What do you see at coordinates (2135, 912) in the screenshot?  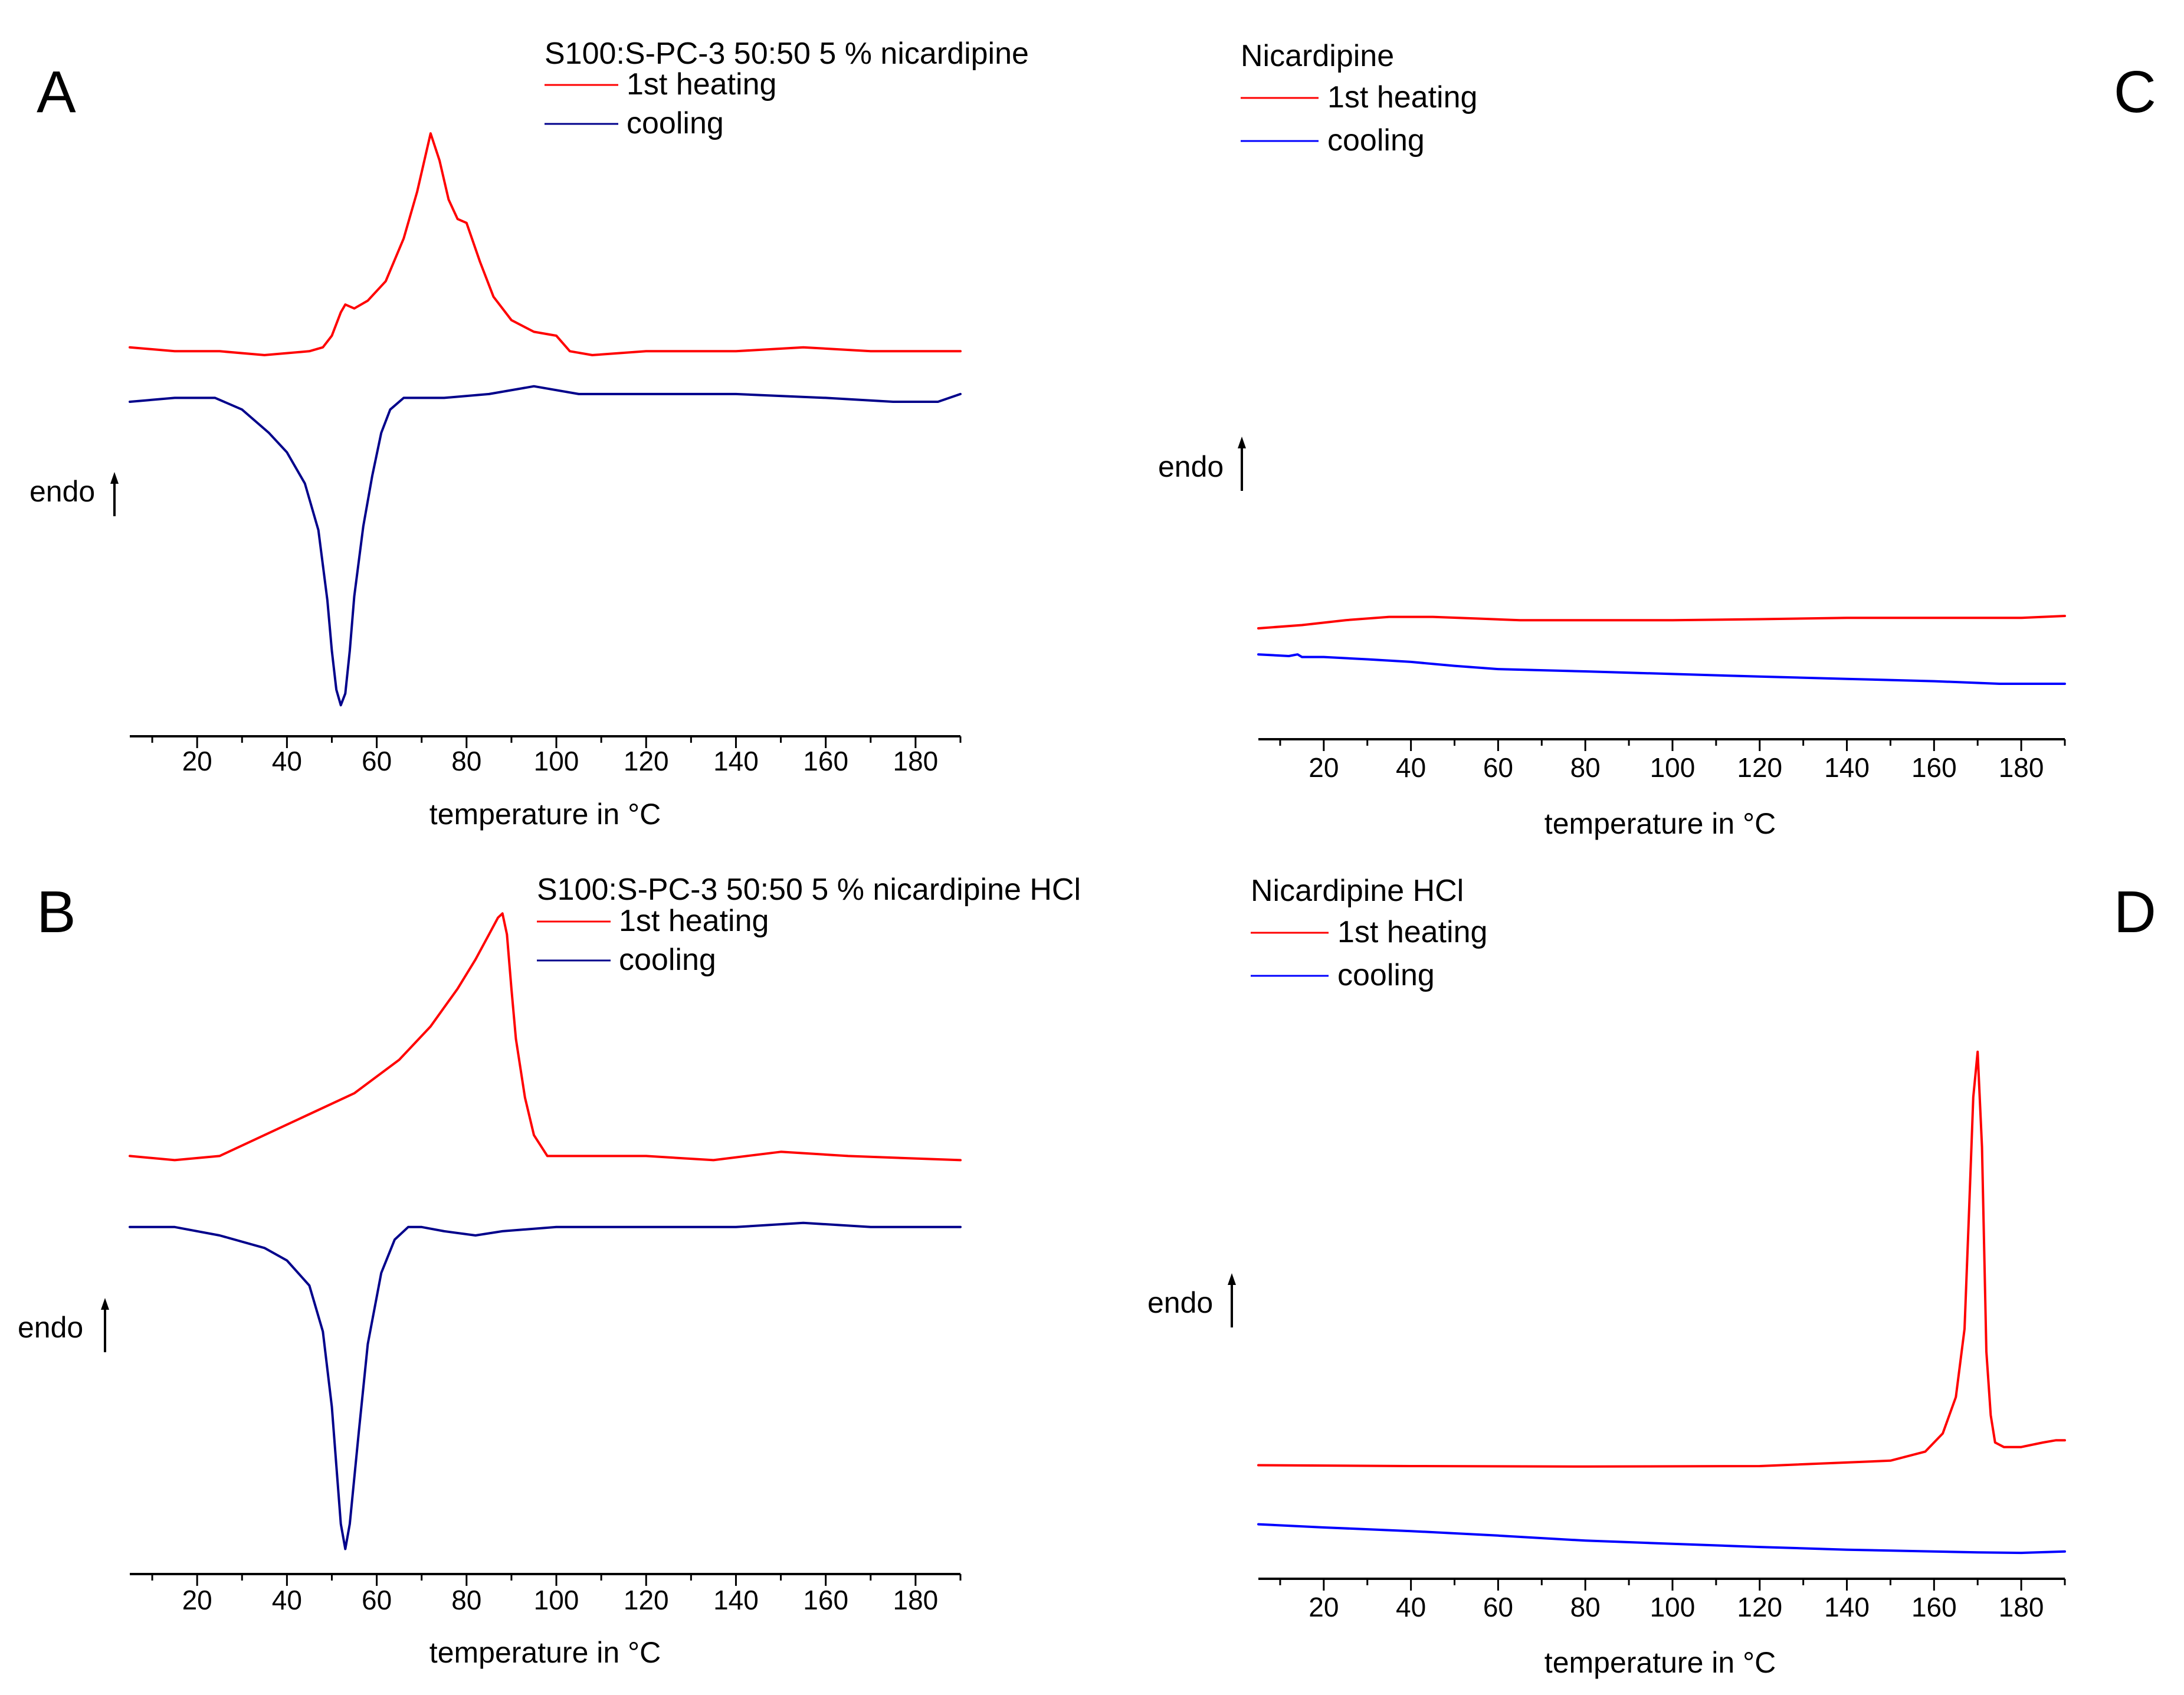 I see `panel-letter: D` at bounding box center [2135, 912].